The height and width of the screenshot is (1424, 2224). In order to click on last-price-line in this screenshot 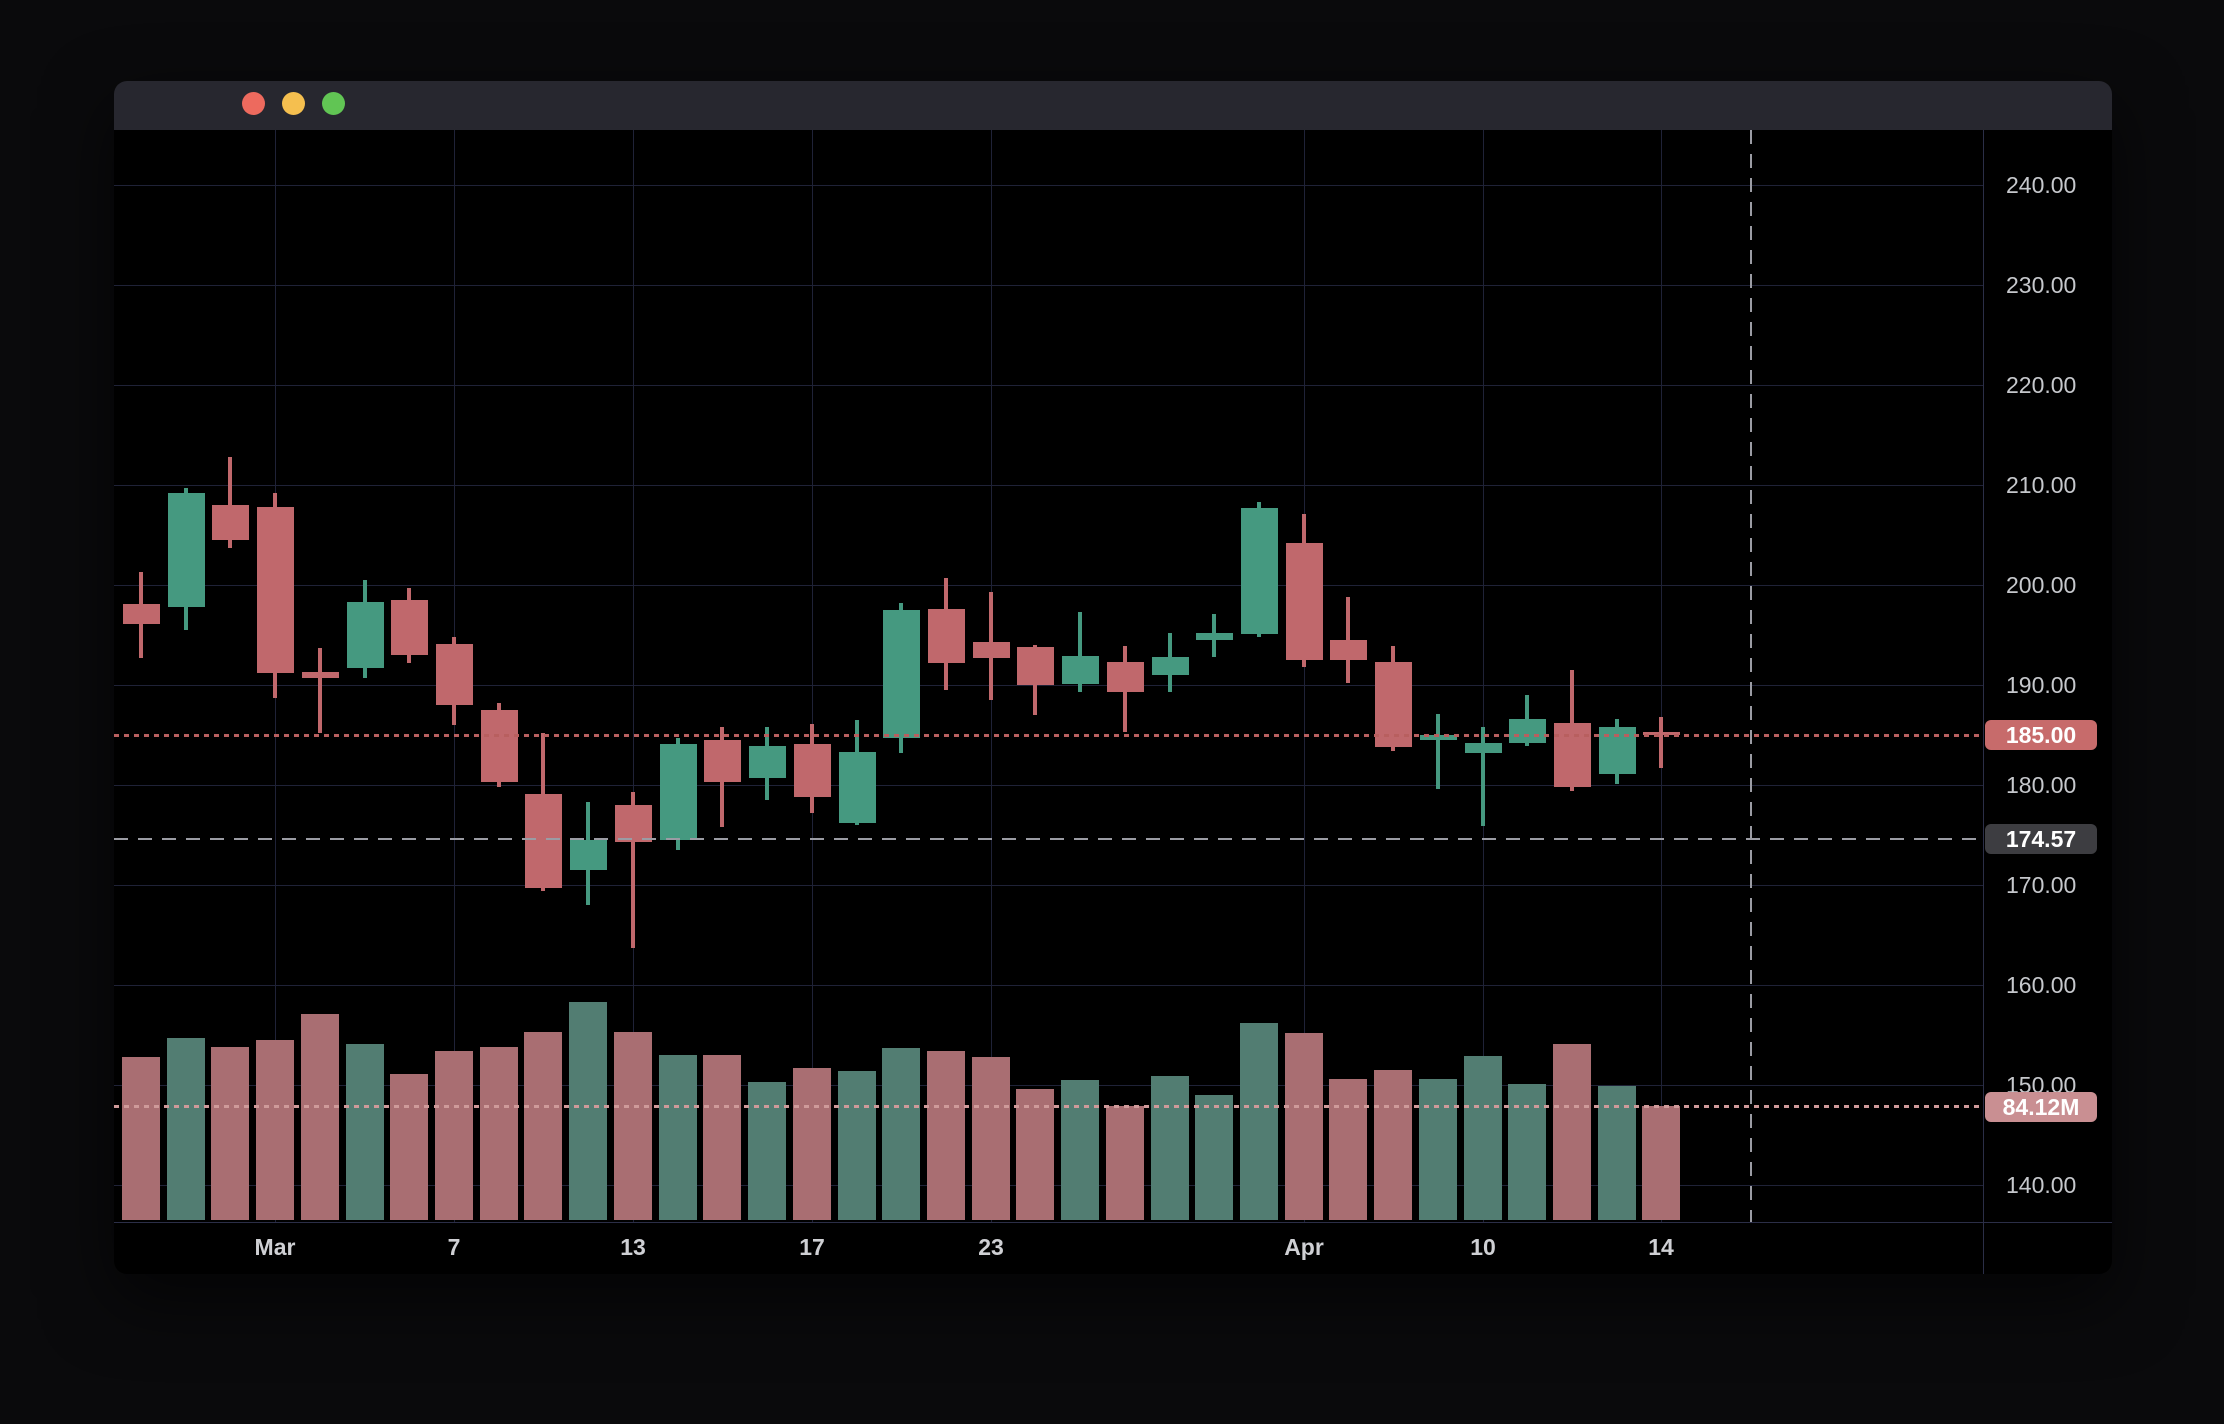, I will do `click(1048, 735)`.